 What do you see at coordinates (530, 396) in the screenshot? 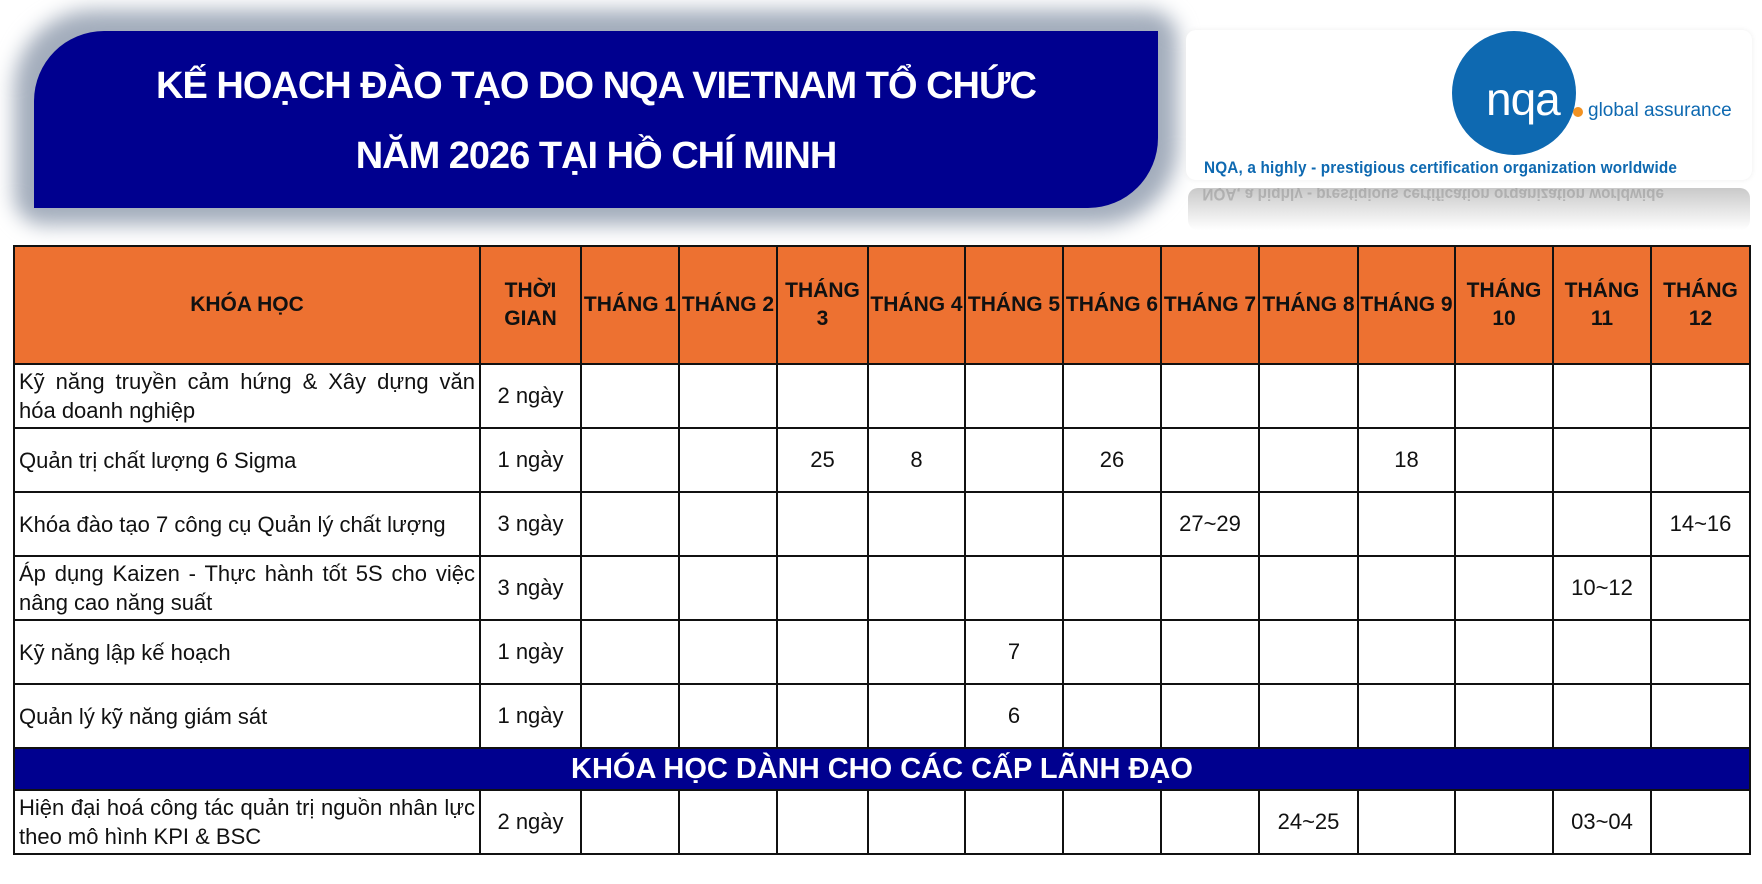
I see `course-duration: 2 ngày` at bounding box center [530, 396].